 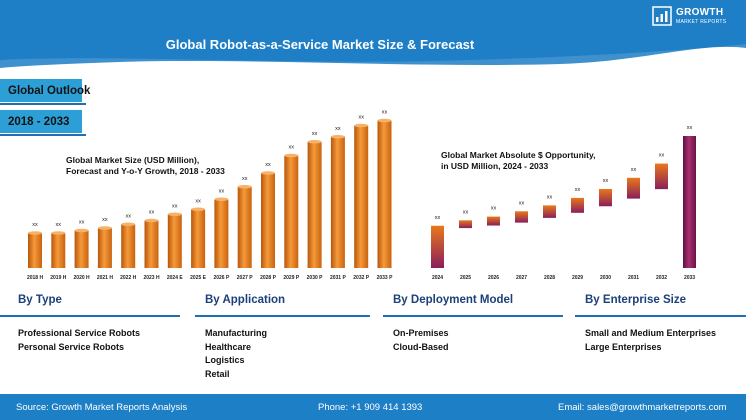 What do you see at coordinates (236, 333) in the screenshot?
I see `segment-item: Manufacturing` at bounding box center [236, 333].